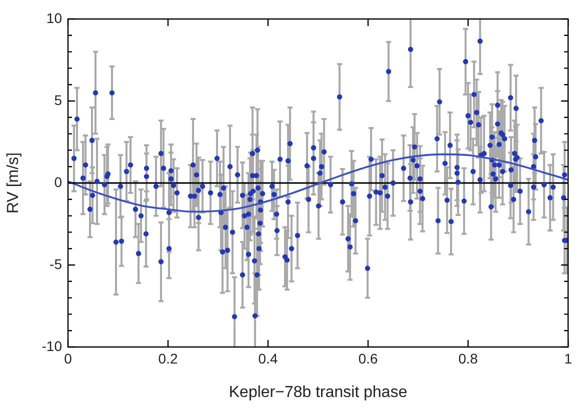 The image size is (576, 406). What do you see at coordinates (168, 358) in the screenshot?
I see `x-tick-label: 0.2` at bounding box center [168, 358].